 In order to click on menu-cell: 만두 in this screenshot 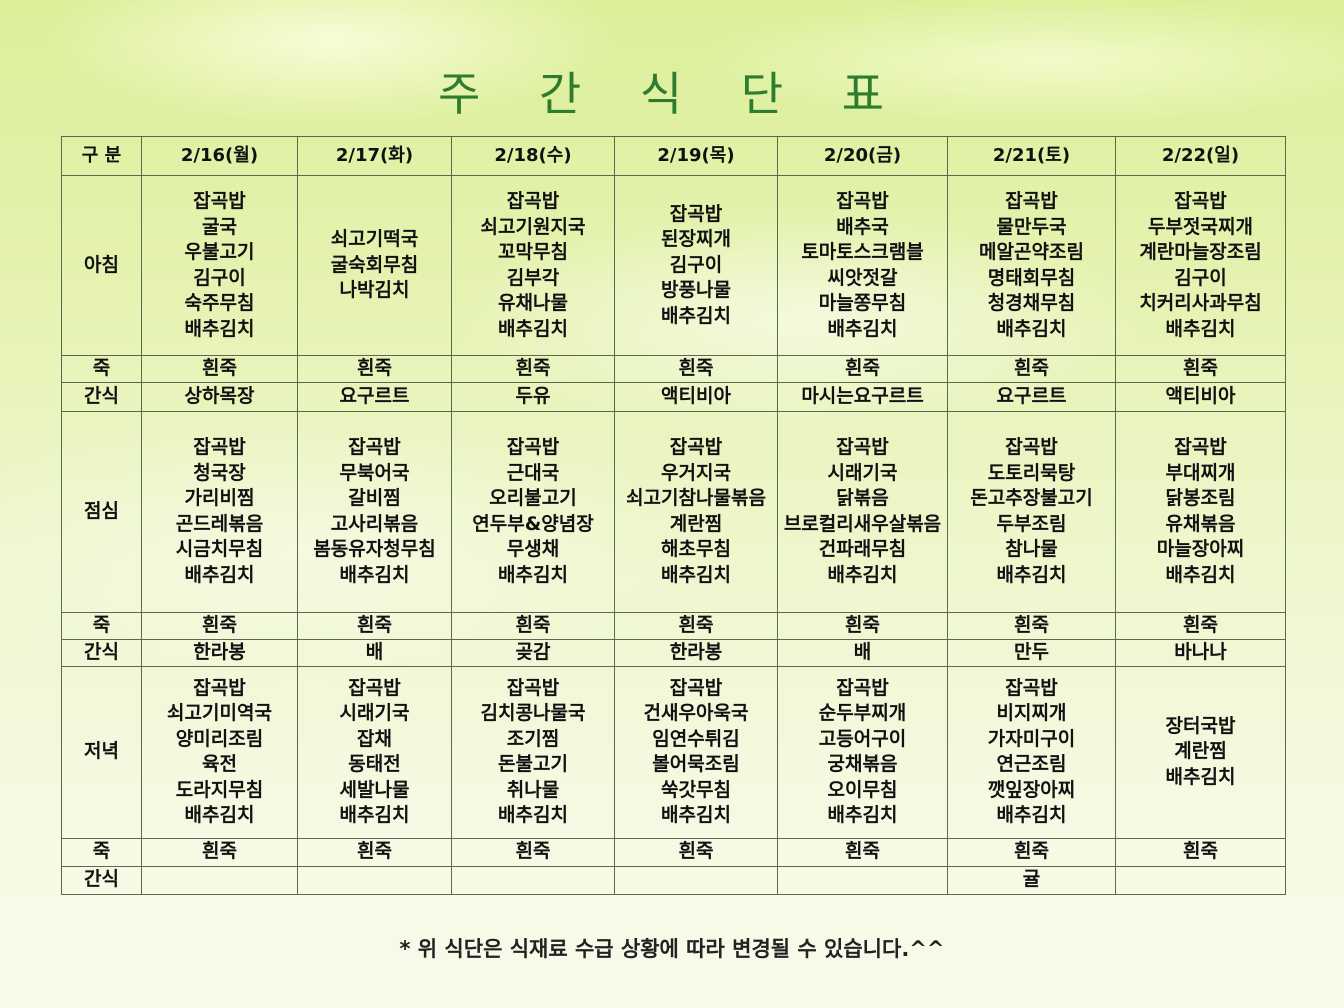, I will do `click(1031, 652)`.